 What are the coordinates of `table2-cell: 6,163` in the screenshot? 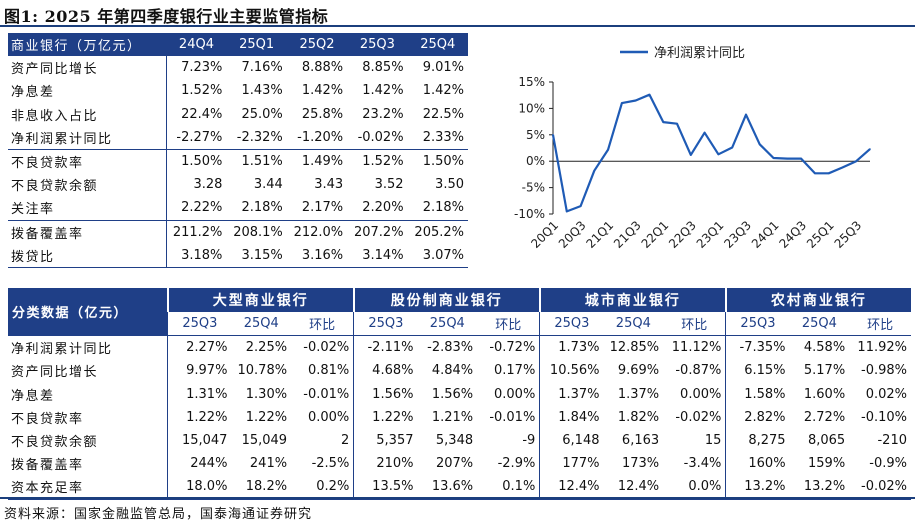 It's located at (640, 441).